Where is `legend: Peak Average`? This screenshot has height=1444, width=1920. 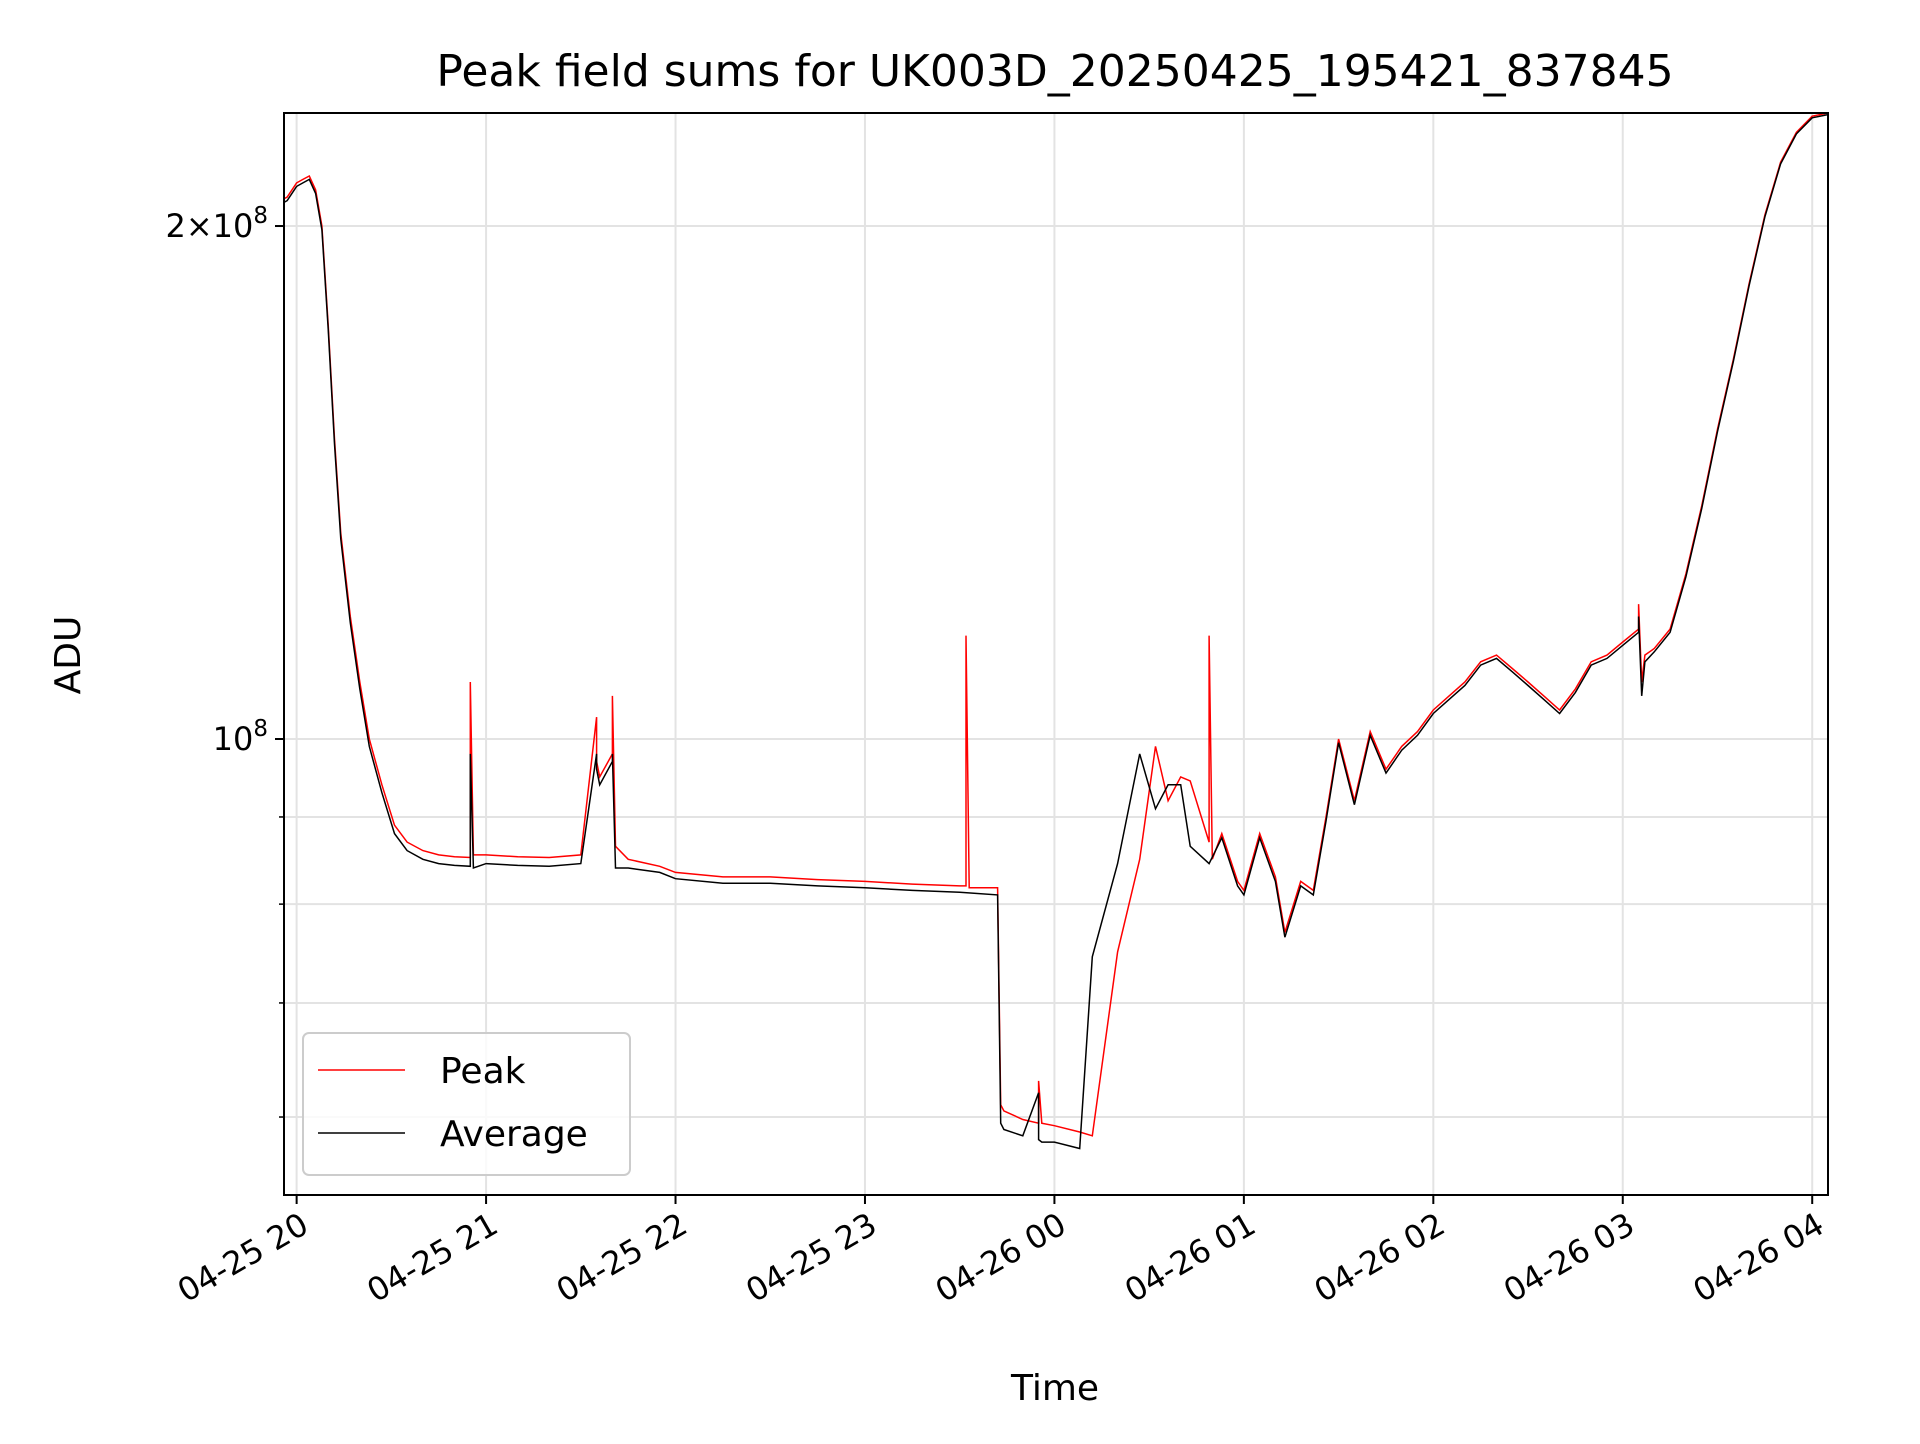
legend: Peak Average is located at coordinates (466, 1104).